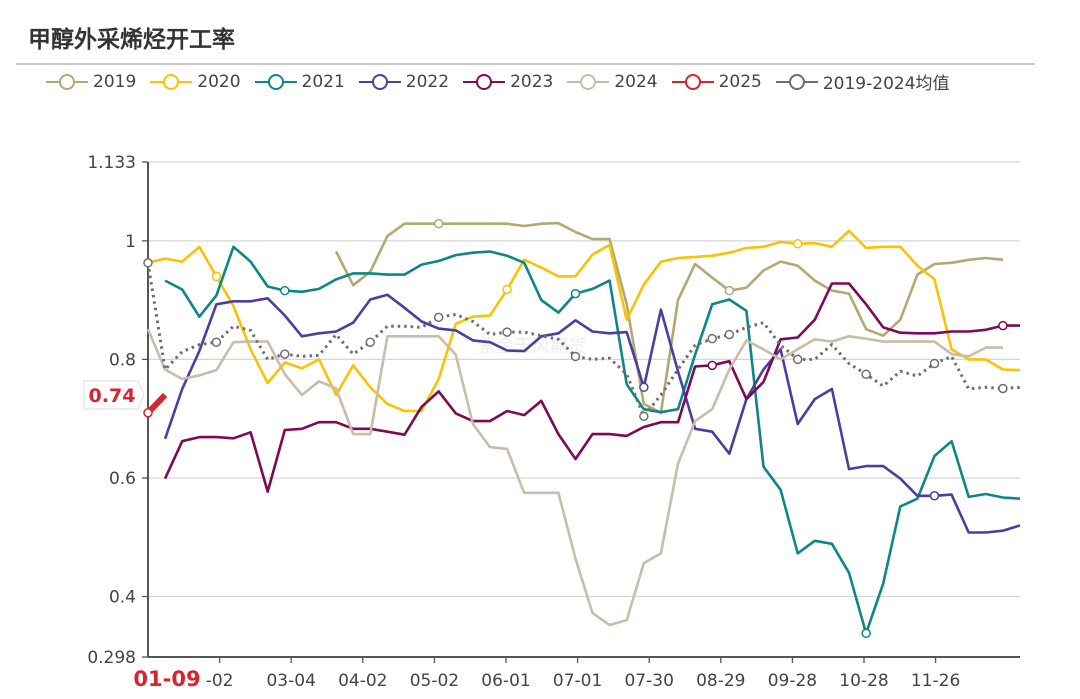 Image resolution: width=1080 pixels, height=699 pixels. I want to click on legend-label: 2019, so click(115, 81).